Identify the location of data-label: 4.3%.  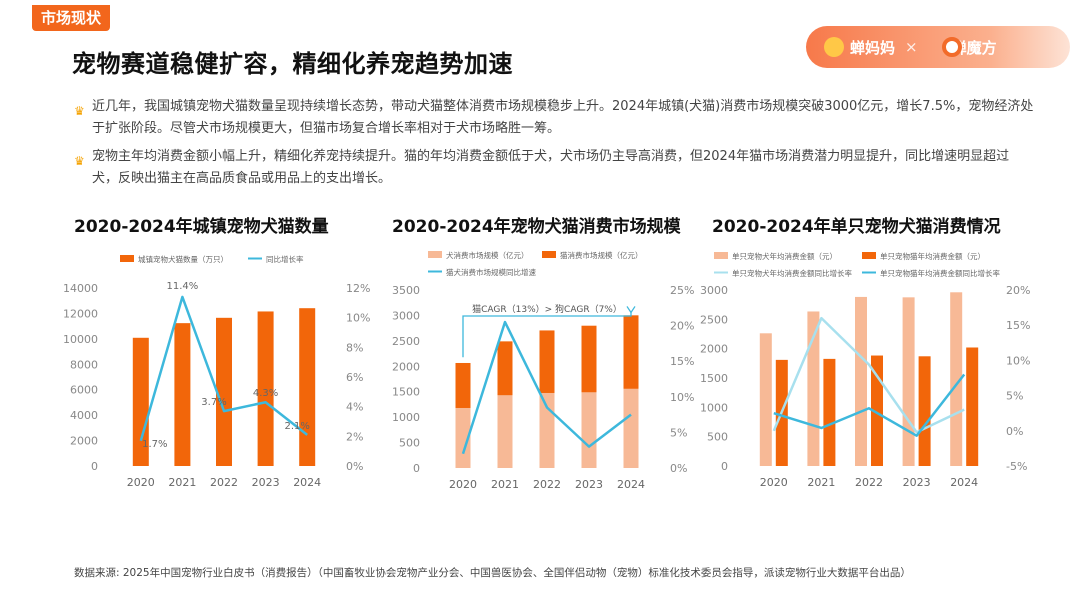
(265, 393).